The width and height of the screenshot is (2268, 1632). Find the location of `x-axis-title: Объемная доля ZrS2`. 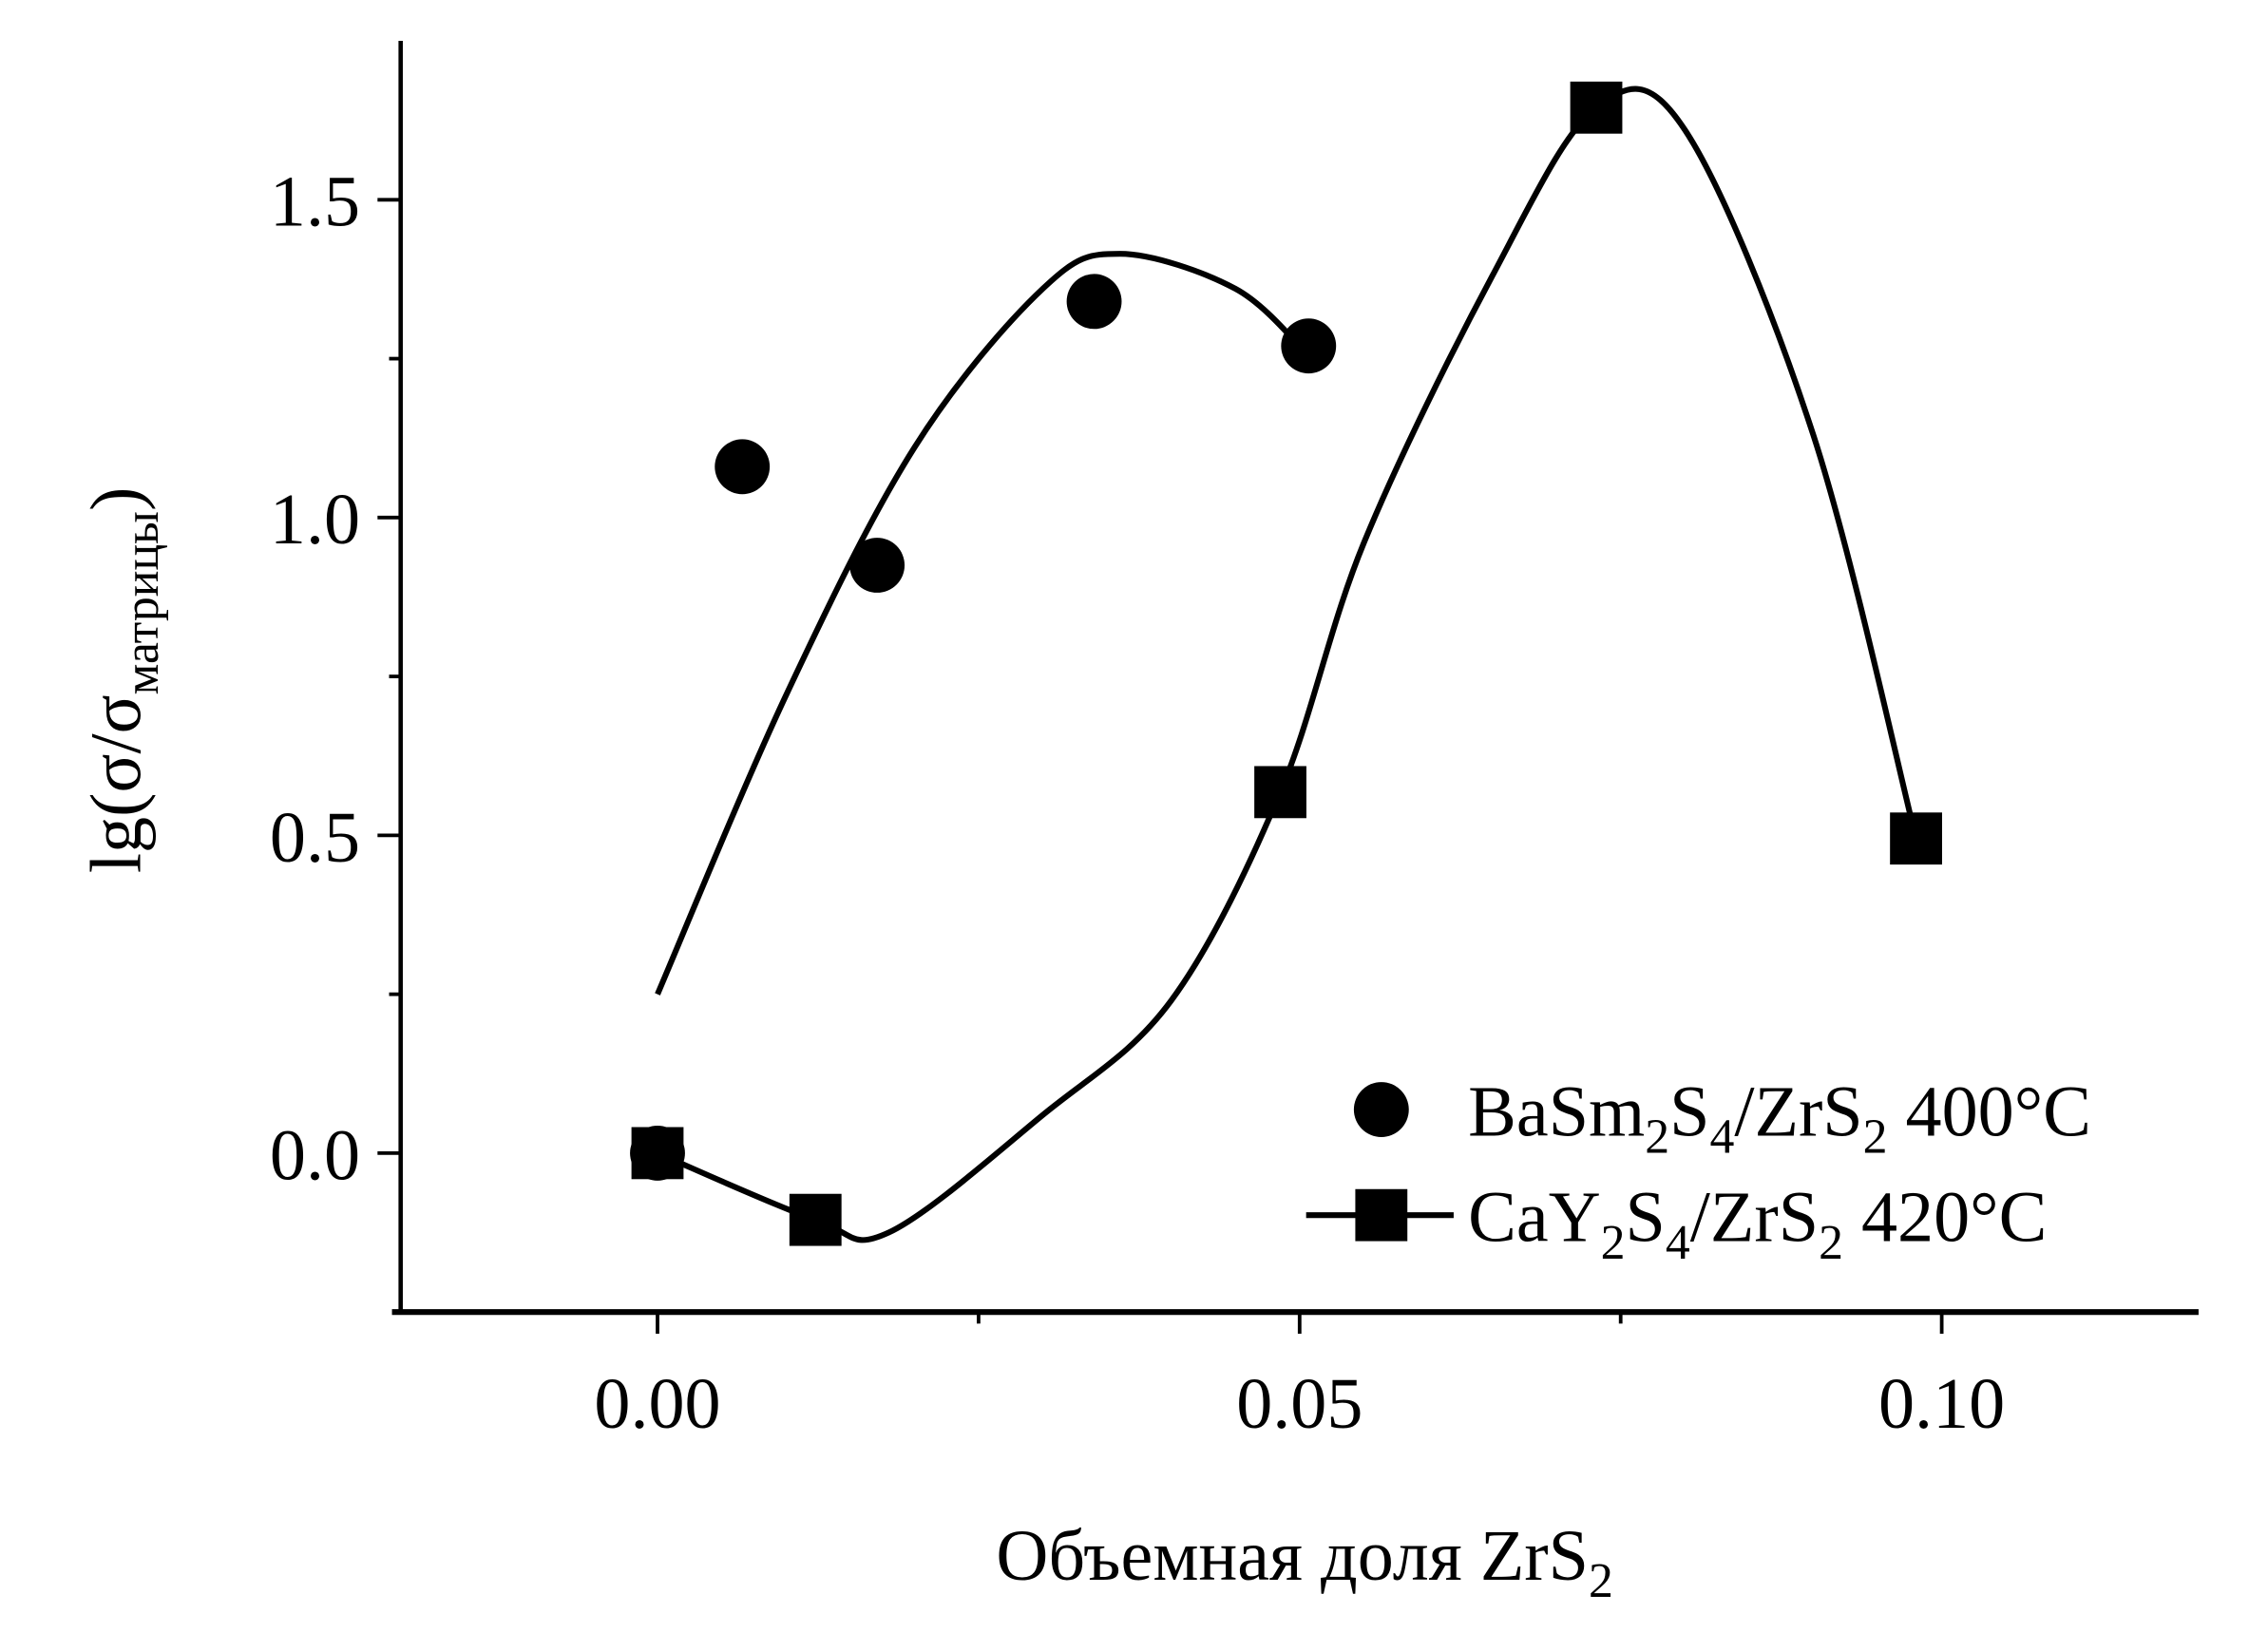

x-axis-title: Объемная доля ZrS2 is located at coordinates (1304, 1562).